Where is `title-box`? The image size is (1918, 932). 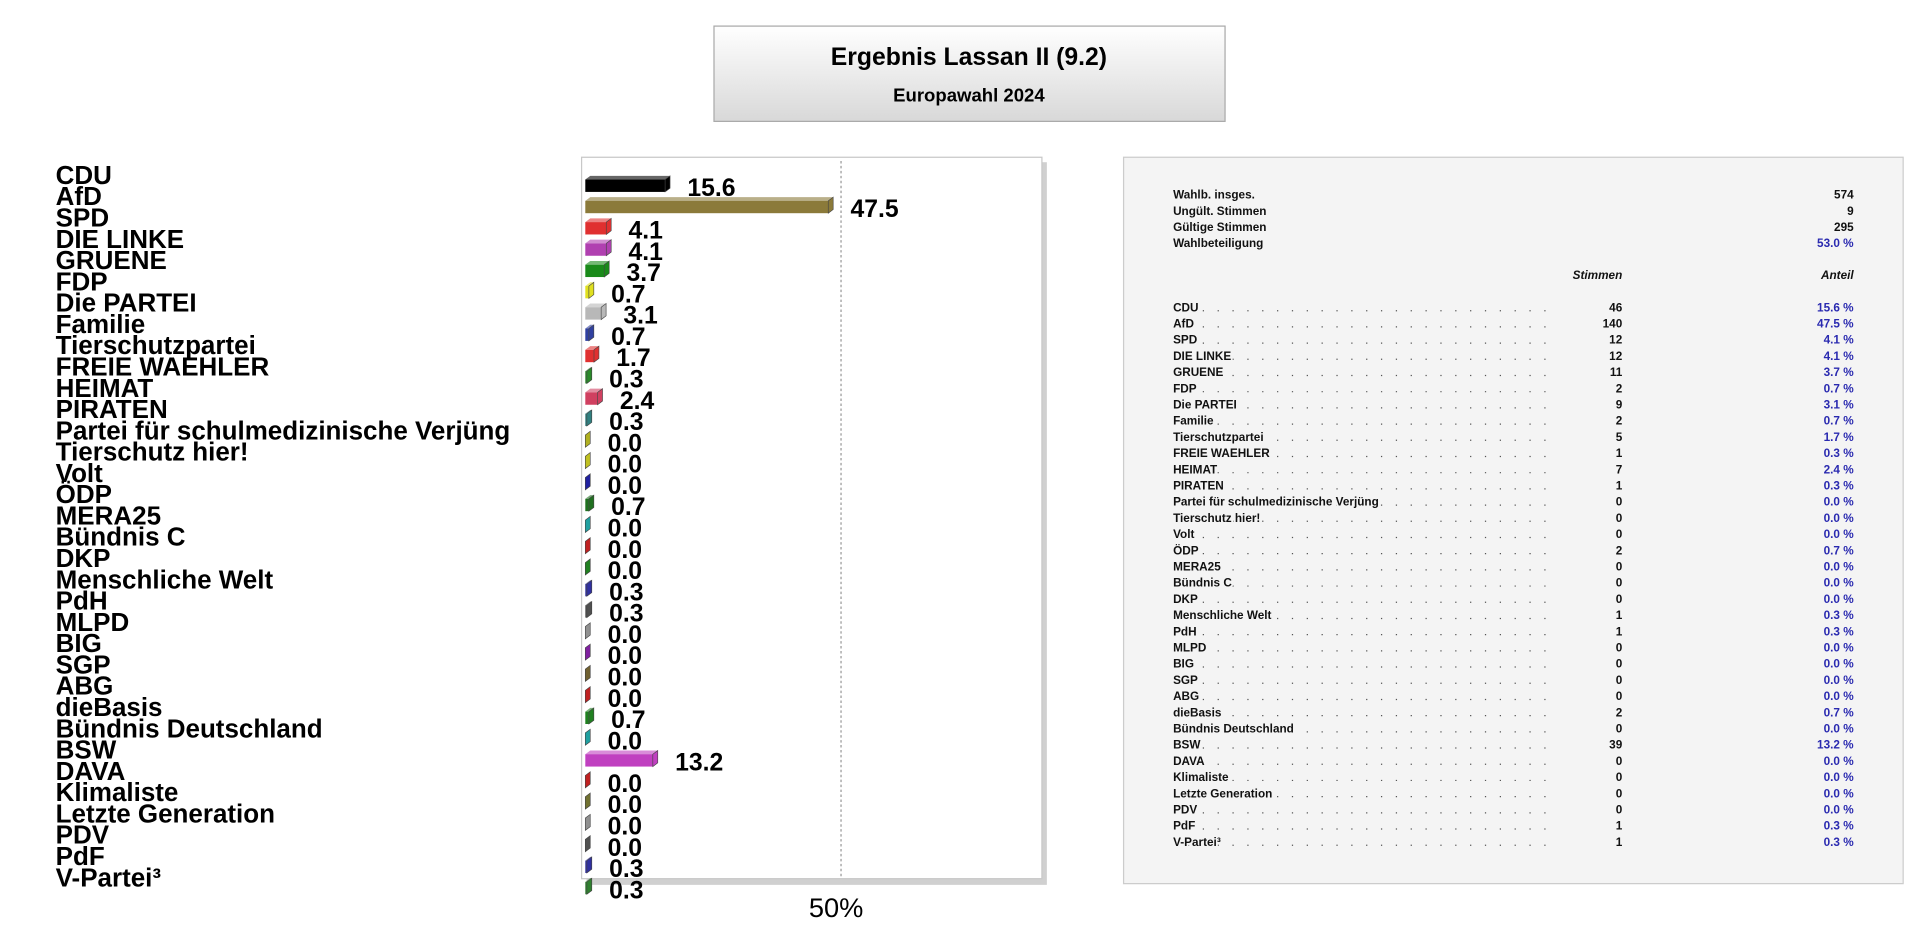 title-box is located at coordinates (969, 73).